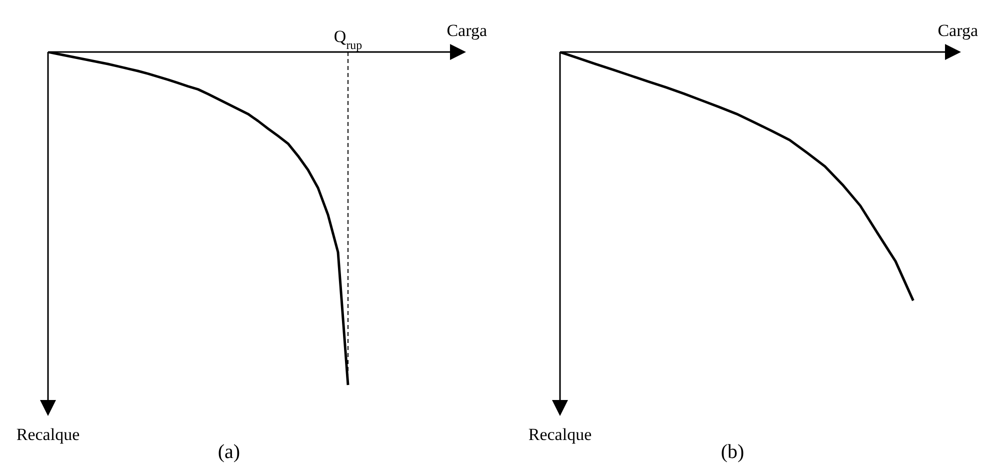  I want to click on text: (a), so click(229, 452).